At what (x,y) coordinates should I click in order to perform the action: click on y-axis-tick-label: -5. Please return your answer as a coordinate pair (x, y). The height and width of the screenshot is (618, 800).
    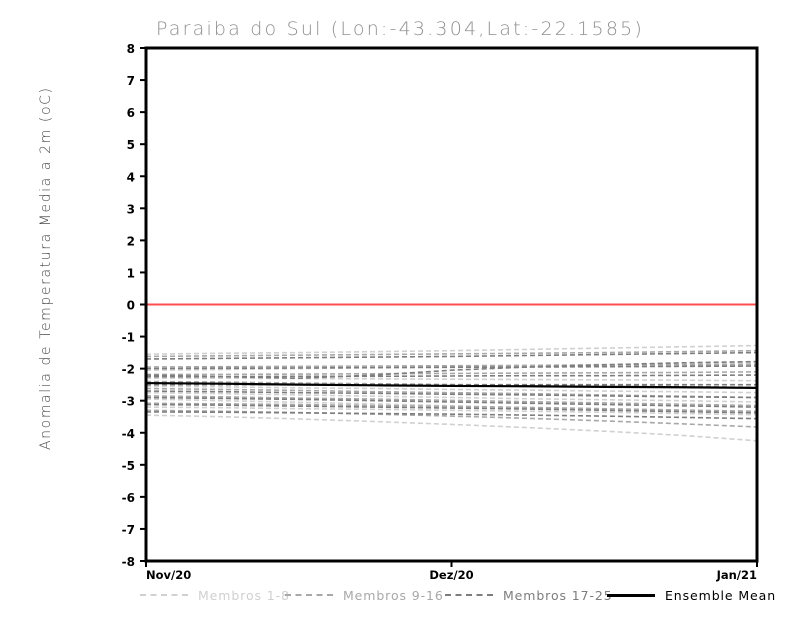
    Looking at the image, I should click on (128, 466).